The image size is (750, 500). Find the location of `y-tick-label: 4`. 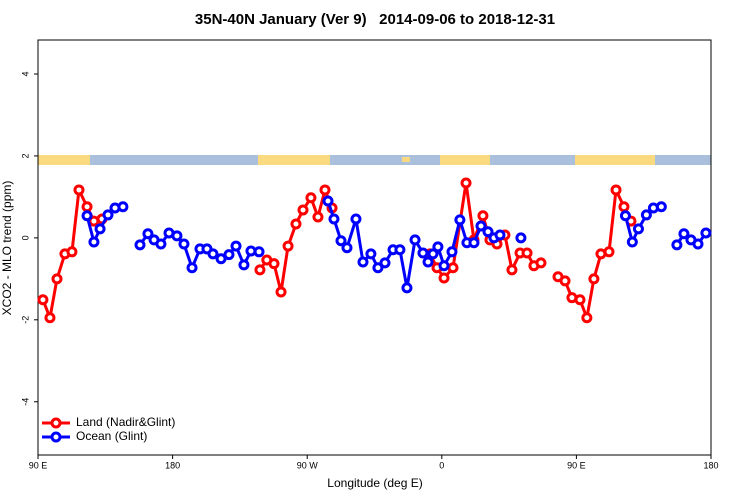

y-tick-label: 4 is located at coordinates (25, 73).